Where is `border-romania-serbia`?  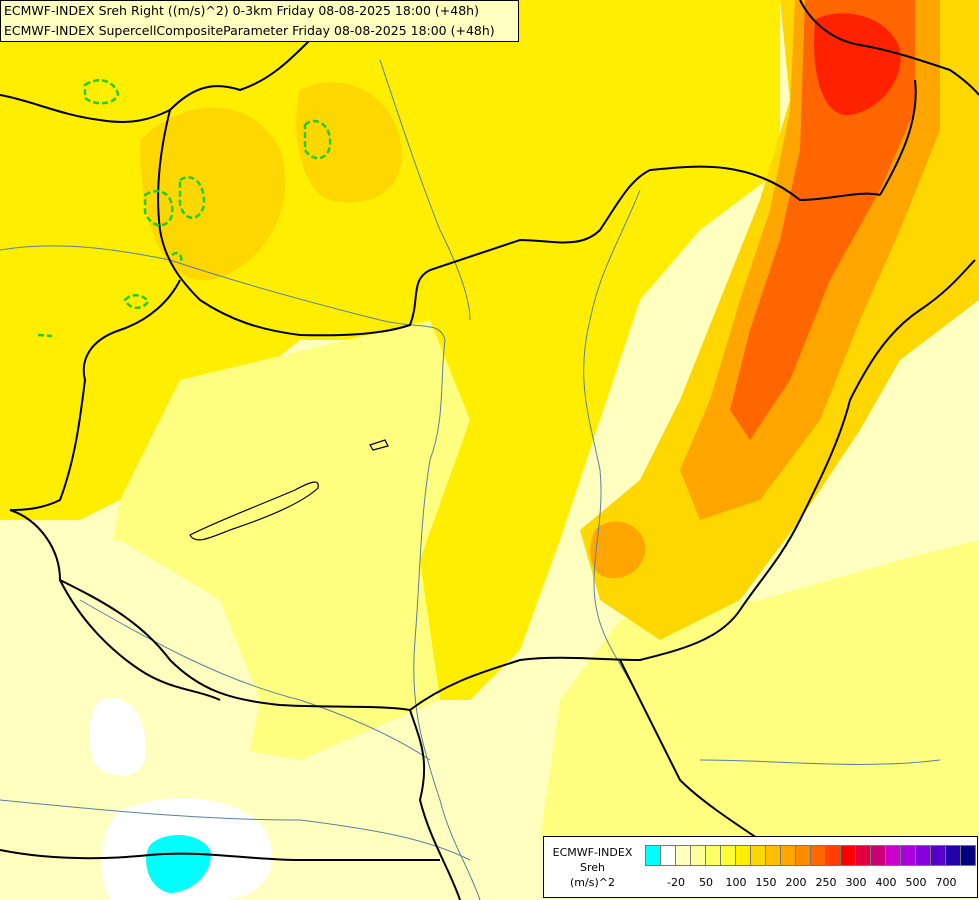
border-romania-serbia is located at coordinates (690, 750).